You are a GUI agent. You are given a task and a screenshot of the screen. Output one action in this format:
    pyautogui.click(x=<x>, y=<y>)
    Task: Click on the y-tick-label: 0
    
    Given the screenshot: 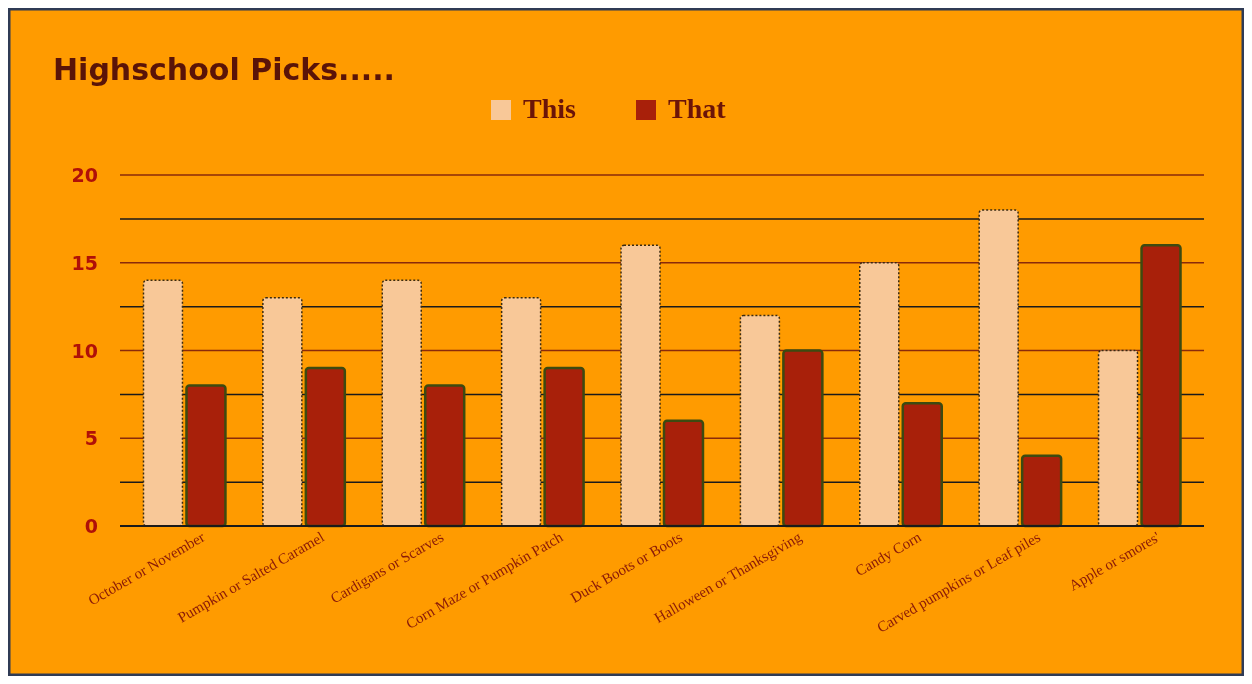 What is the action you would take?
    pyautogui.click(x=91, y=526)
    